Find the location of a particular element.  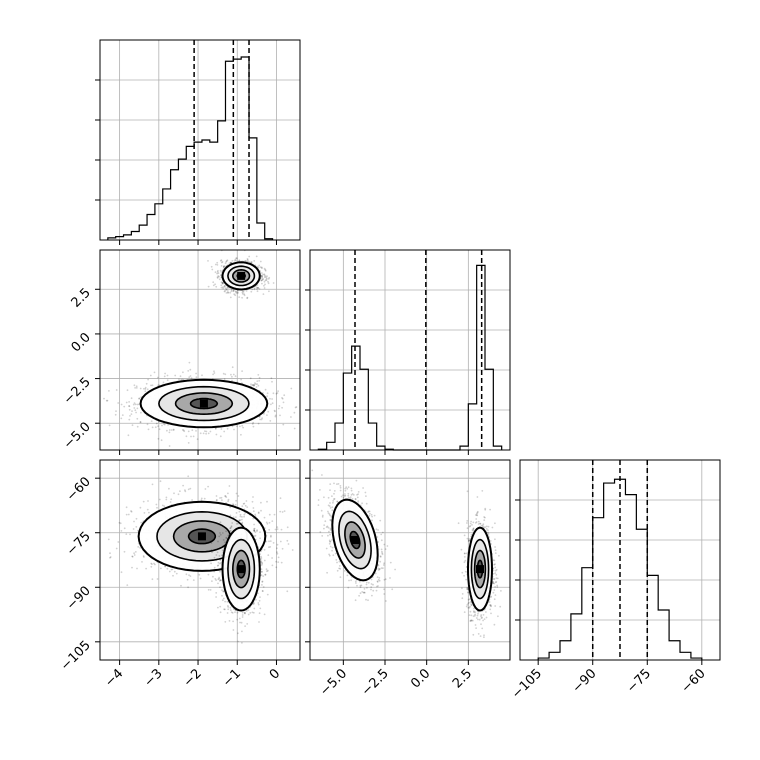

scatter-p2-vs-p1-panel: 2.50.0−2.5−5.0 is located at coordinates (181, 352).